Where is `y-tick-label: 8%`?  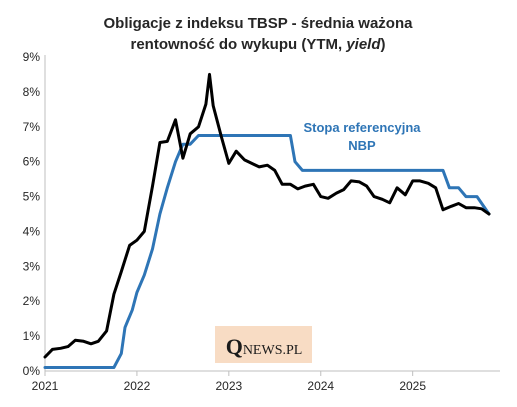
y-tick-label: 8% is located at coordinates (32, 92).